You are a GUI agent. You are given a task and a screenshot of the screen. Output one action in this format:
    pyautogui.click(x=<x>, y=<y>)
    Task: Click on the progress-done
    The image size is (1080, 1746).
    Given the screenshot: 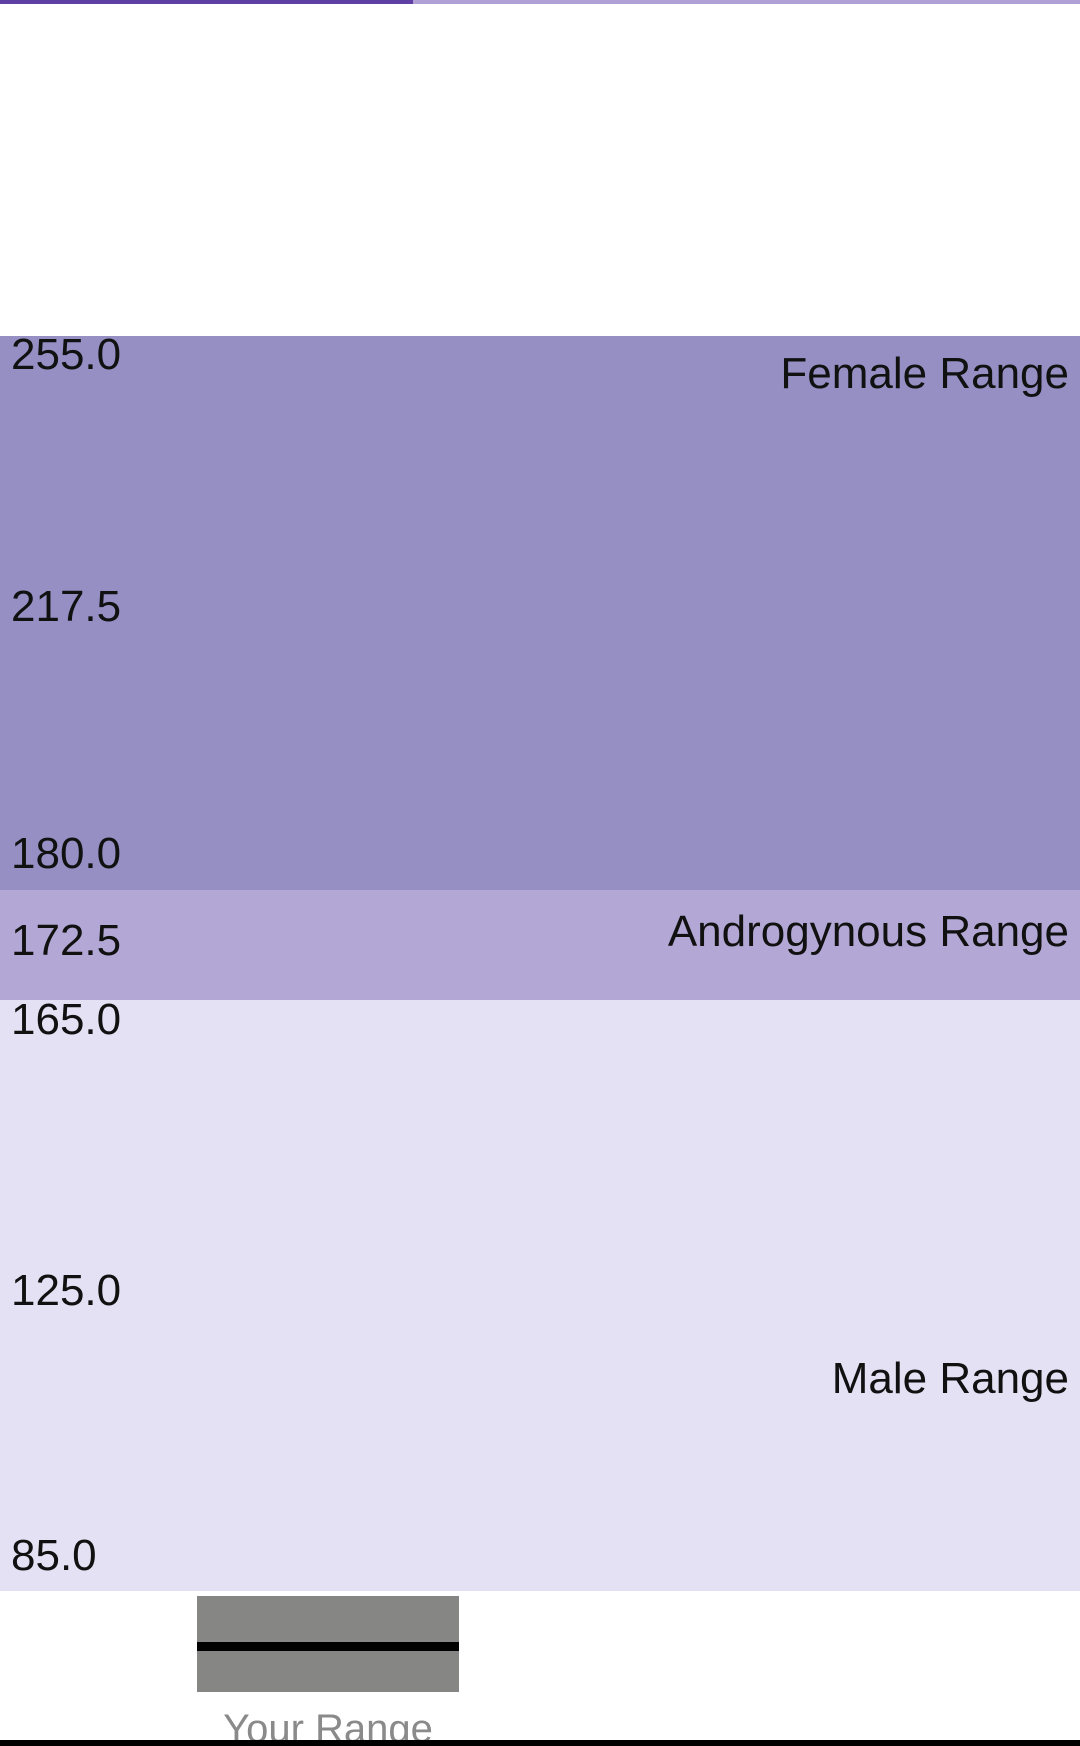 What is the action you would take?
    pyautogui.click(x=206, y=2)
    